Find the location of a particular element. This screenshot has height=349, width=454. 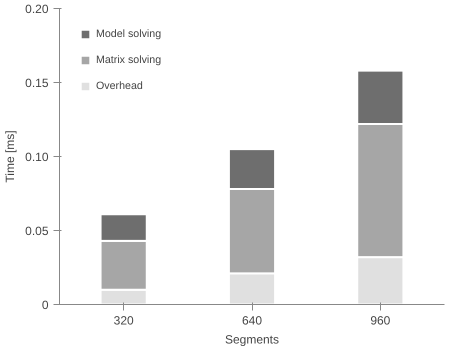

legend-label: Model solving is located at coordinates (129, 34).